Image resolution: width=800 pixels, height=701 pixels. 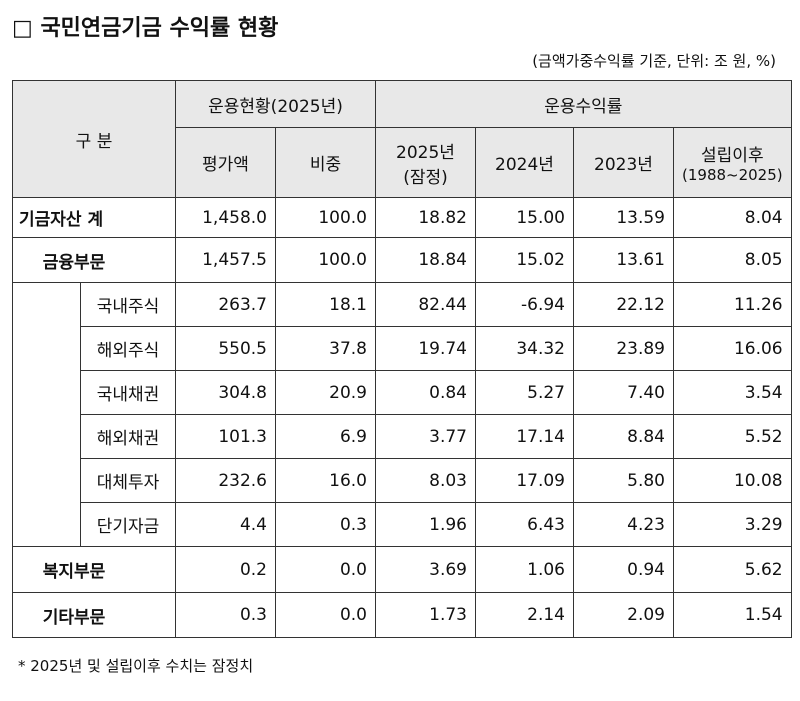 What do you see at coordinates (402, 162) in the screenshot?
I see `table-row: 평가액 비중 2025년 (잠정) 2024년 2023년 설립이후 (1988~2025)` at bounding box center [402, 162].